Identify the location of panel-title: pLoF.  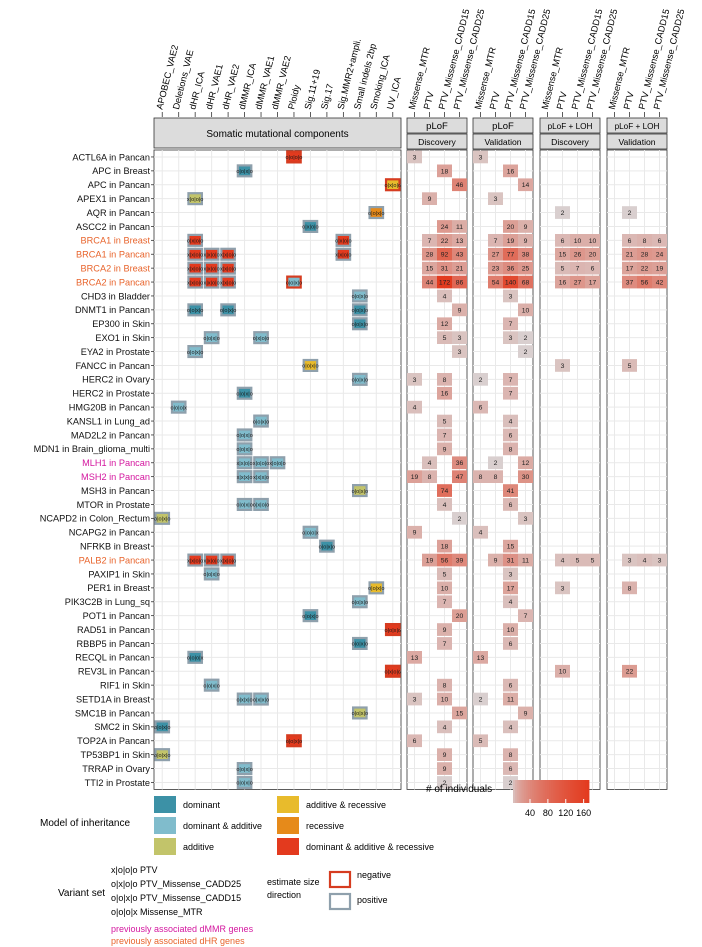
(503, 126).